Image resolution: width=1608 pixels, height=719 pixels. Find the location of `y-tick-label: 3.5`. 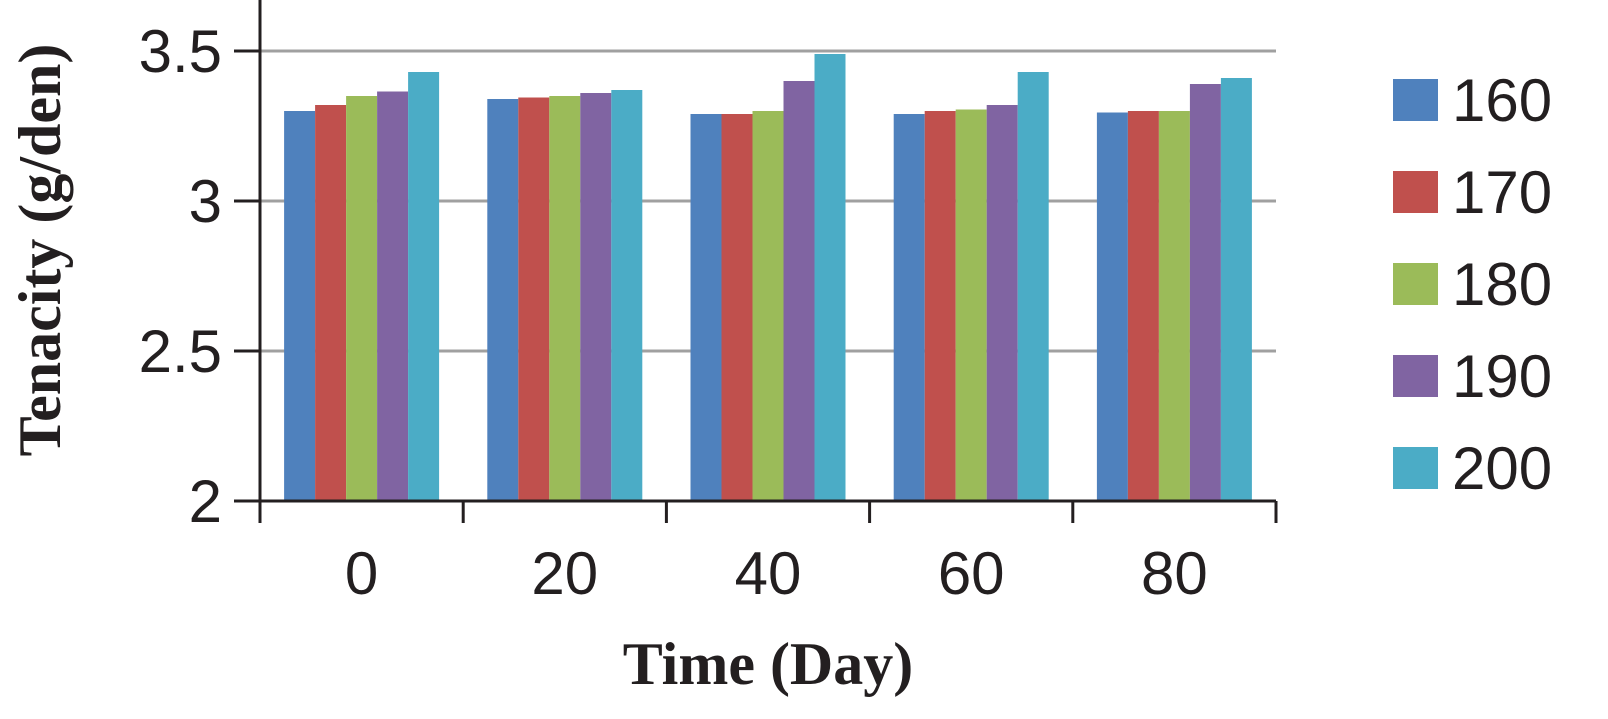

y-tick-label: 3.5 is located at coordinates (180, 51).